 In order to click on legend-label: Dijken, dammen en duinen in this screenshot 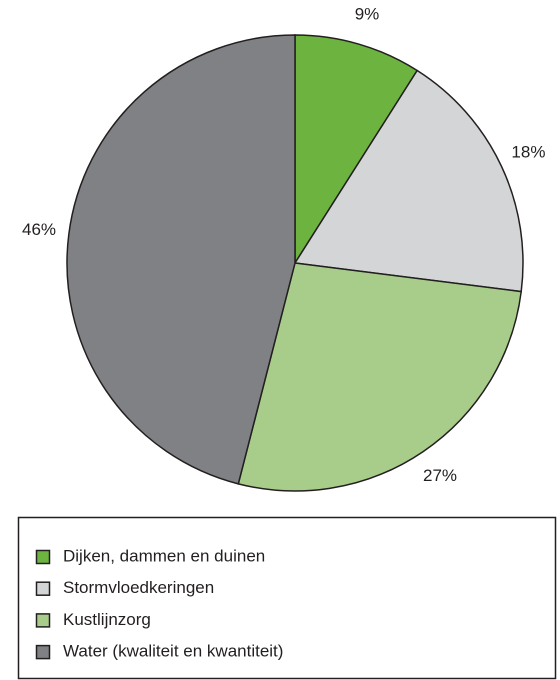, I will do `click(164, 555)`.